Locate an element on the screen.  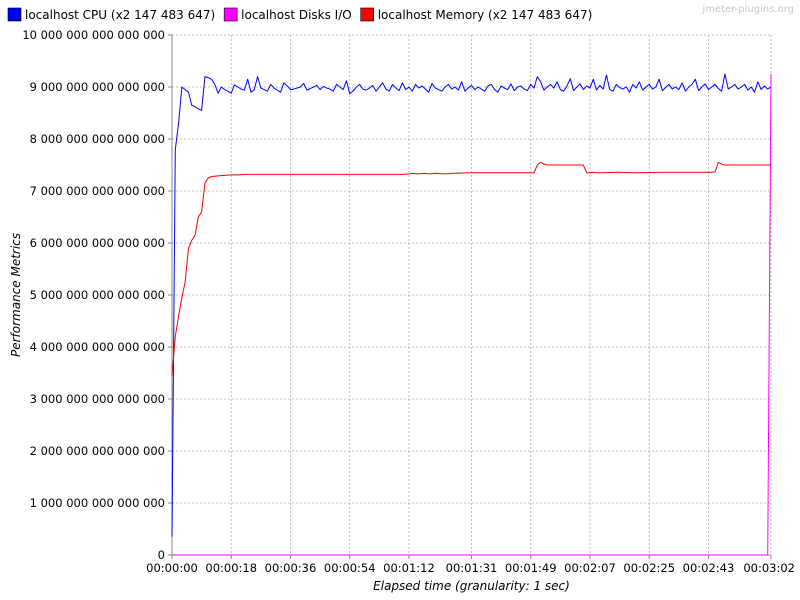
y-tick-label-7: 7 000 000 000 000 000 is located at coordinates (97, 191).